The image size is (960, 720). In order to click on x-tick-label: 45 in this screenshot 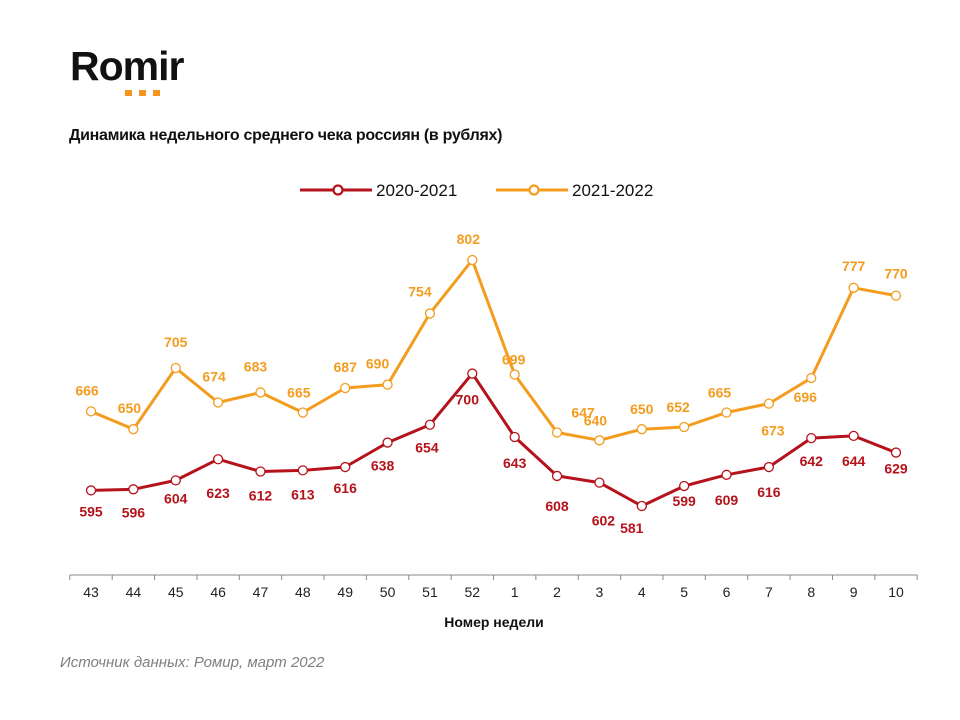, I will do `click(176, 592)`.